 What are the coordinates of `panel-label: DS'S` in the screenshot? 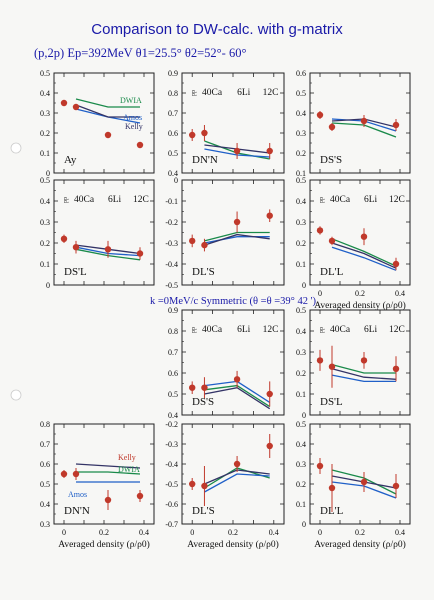 It's located at (203, 402).